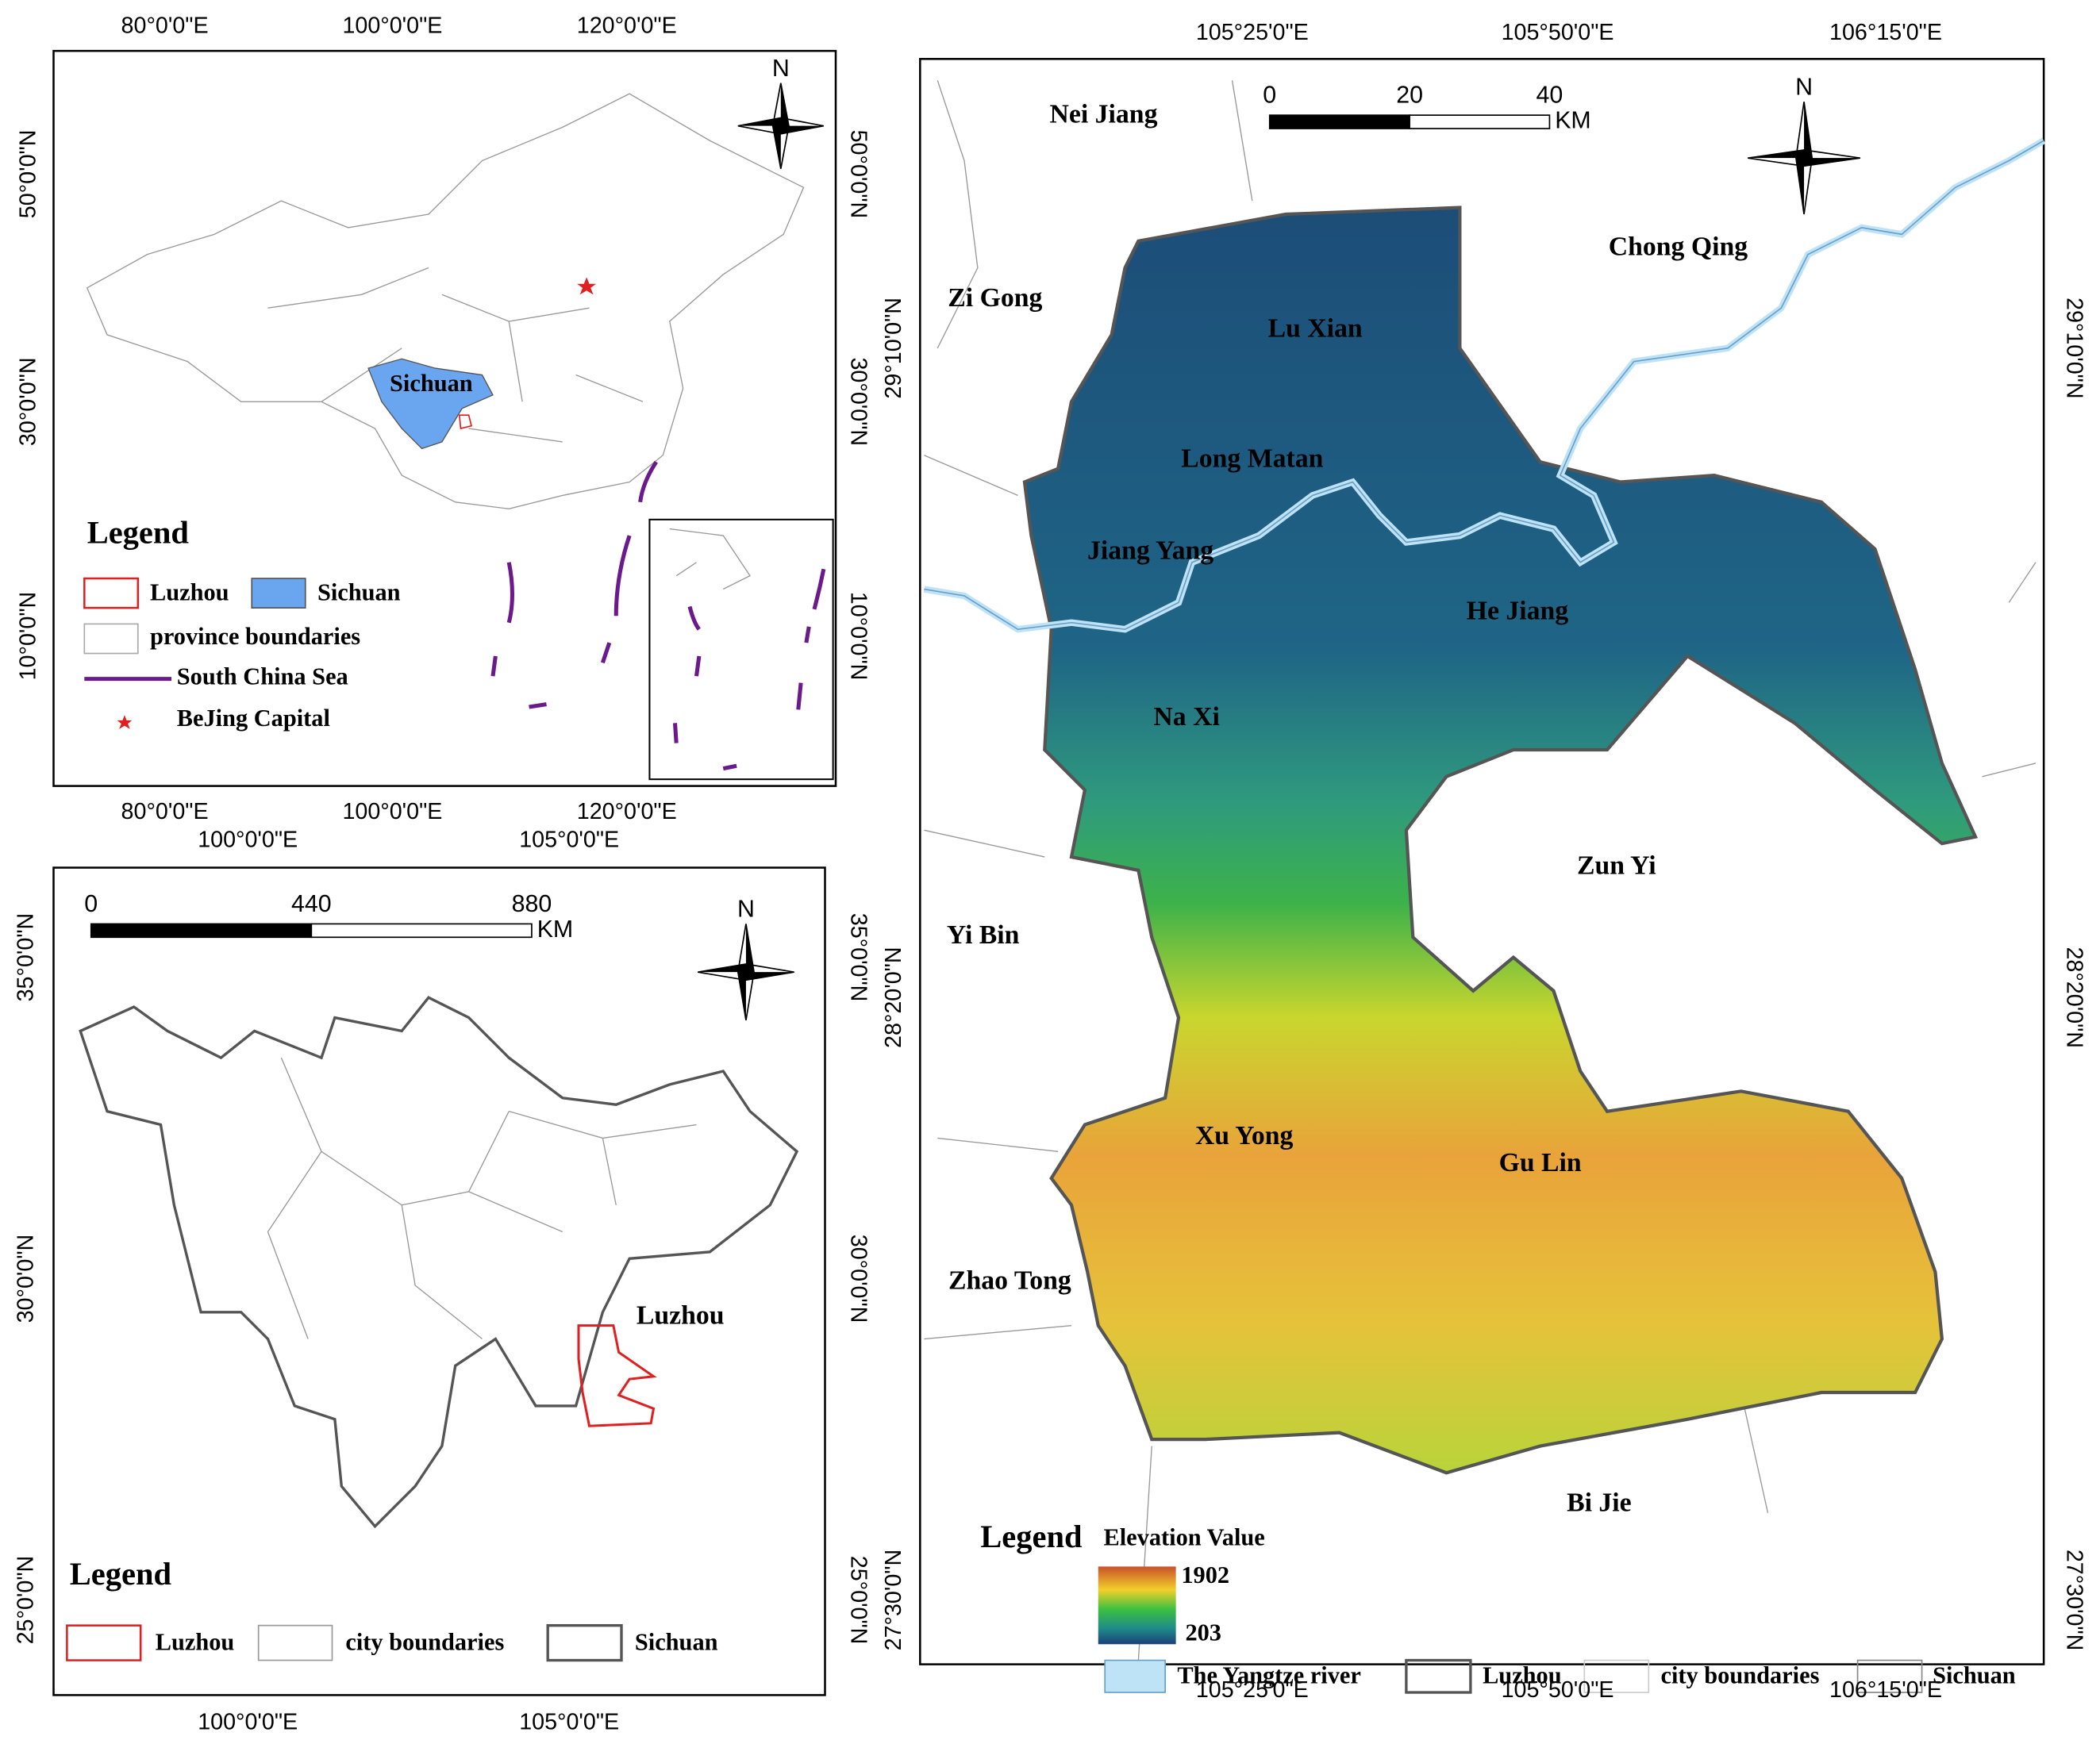  What do you see at coordinates (1009, 1280) in the screenshot?
I see `place-label: Zhao Tong` at bounding box center [1009, 1280].